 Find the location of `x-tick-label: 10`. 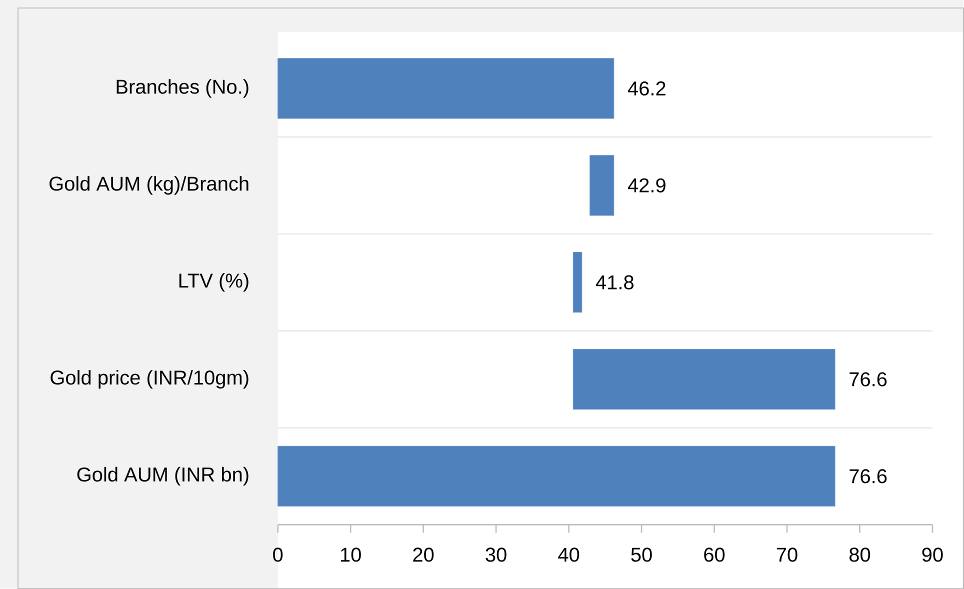

x-tick-label: 10 is located at coordinates (350, 555).